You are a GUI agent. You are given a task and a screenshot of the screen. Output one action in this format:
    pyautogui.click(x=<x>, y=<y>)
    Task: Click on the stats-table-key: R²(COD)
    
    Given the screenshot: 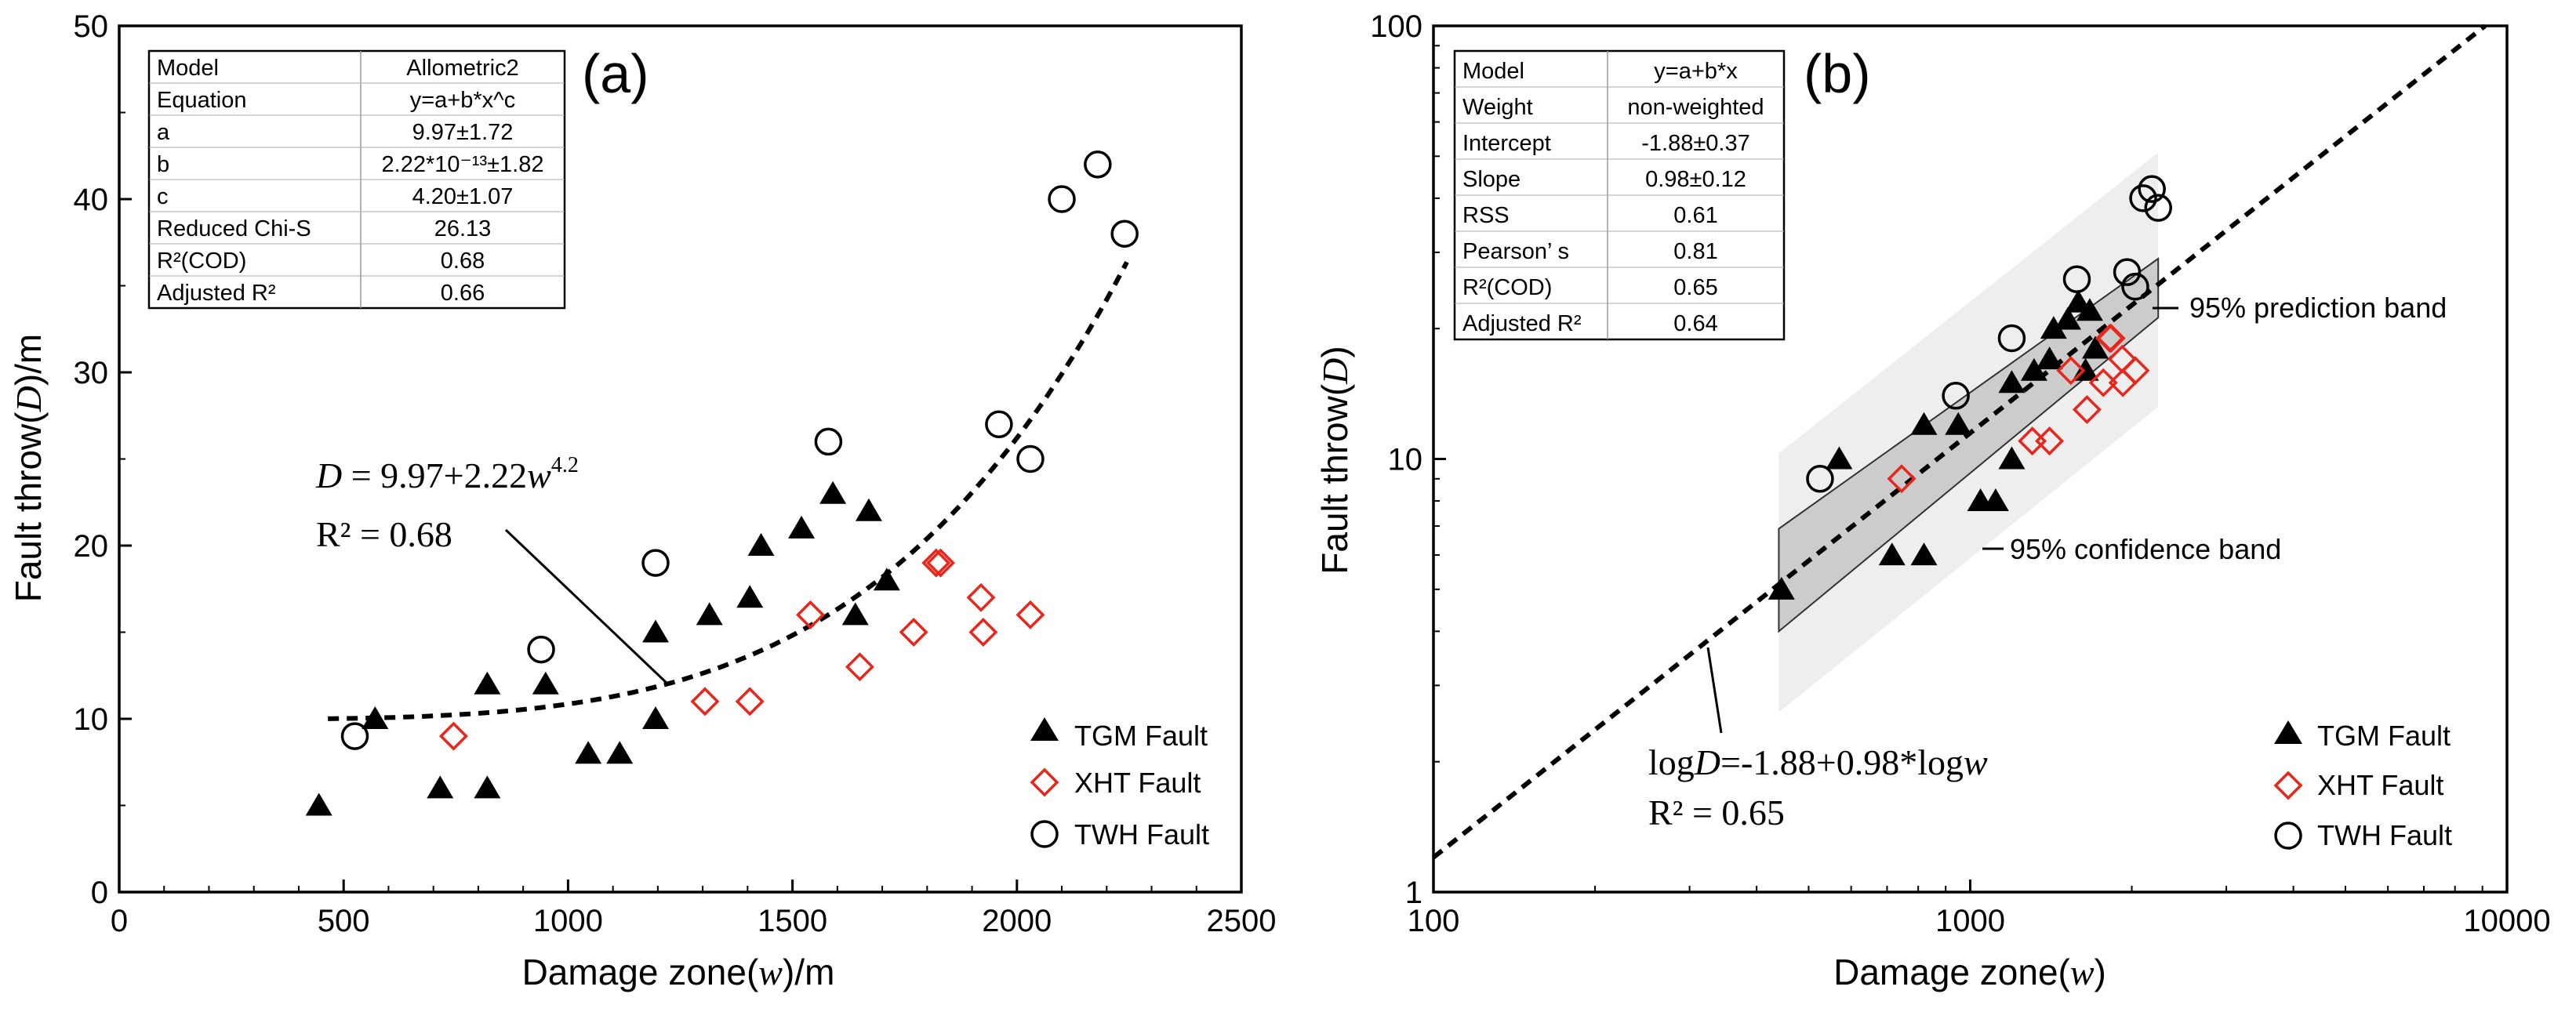 What is the action you would take?
    pyautogui.click(x=201, y=261)
    